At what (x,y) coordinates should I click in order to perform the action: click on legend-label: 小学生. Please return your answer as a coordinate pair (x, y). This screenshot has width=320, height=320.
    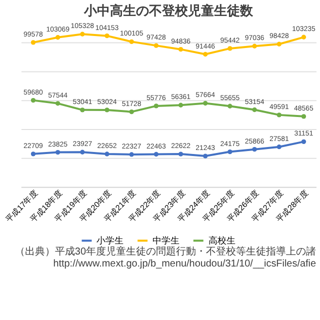
    Looking at the image, I should click on (110, 241).